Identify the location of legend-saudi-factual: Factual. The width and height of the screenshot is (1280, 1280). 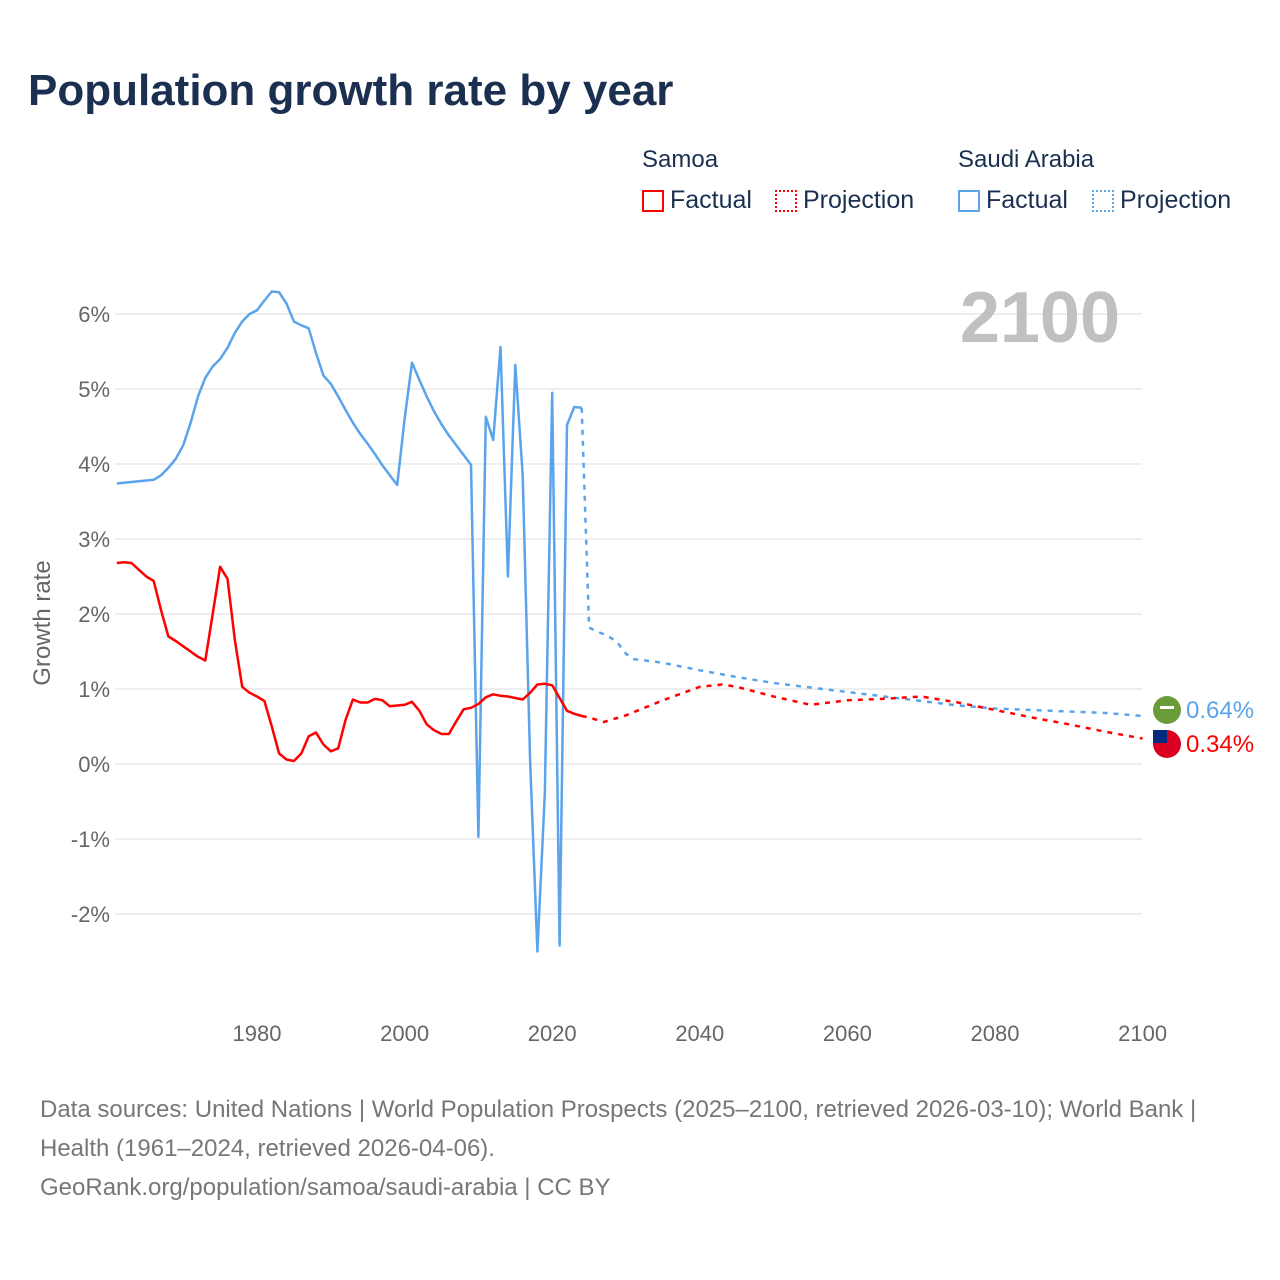
(1013, 200).